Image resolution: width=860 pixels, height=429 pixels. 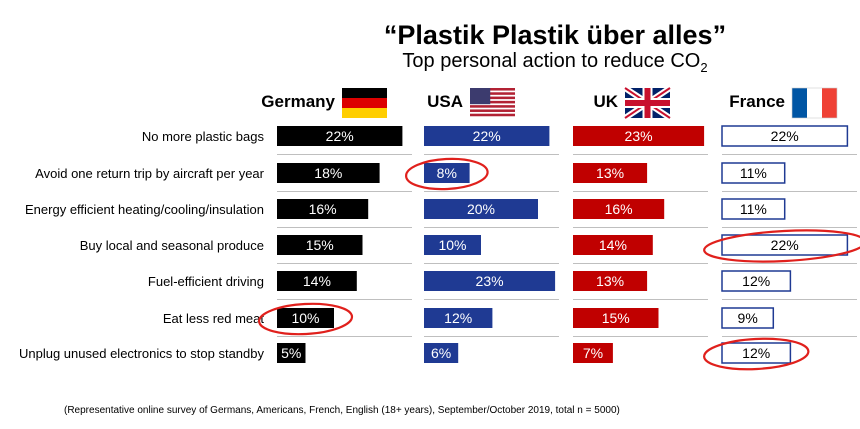 I want to click on value-label-usa-2: 8%, so click(x=447, y=173).